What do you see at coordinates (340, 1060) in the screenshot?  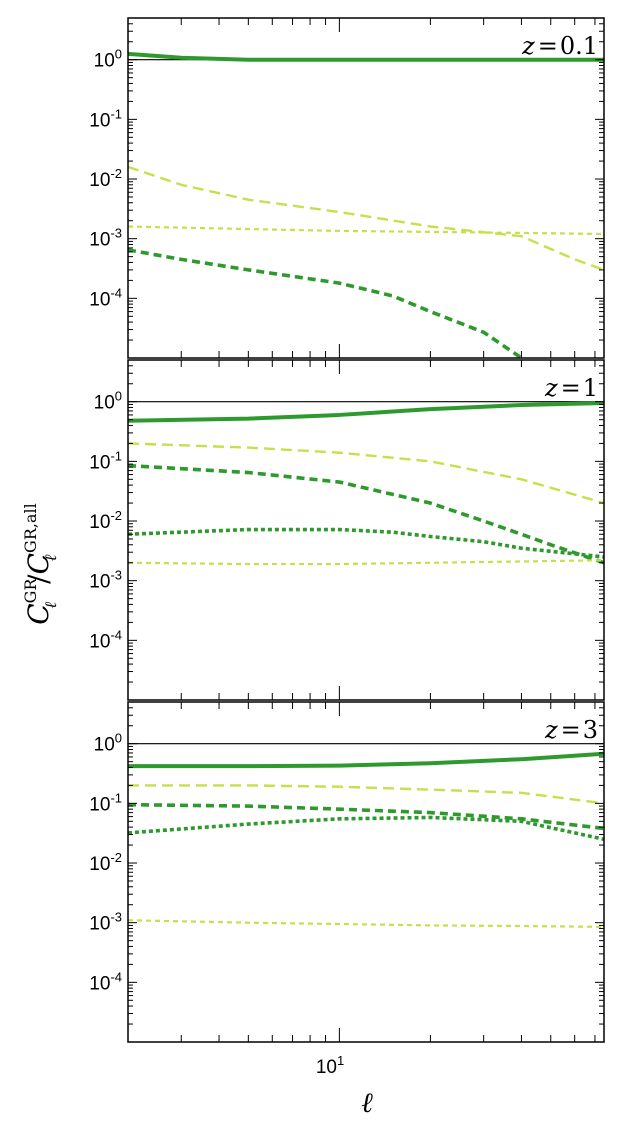 I see `x-tick-label-exp: 1` at bounding box center [340, 1060].